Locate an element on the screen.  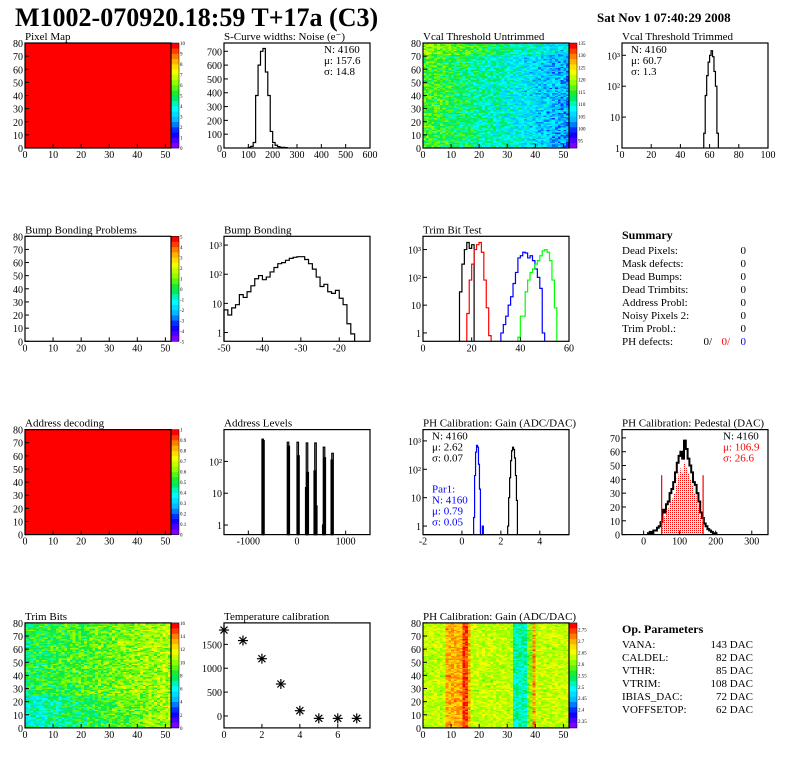
page-title: M1002-070920.18:59 T+17a (C3) is located at coordinates (196, 17).